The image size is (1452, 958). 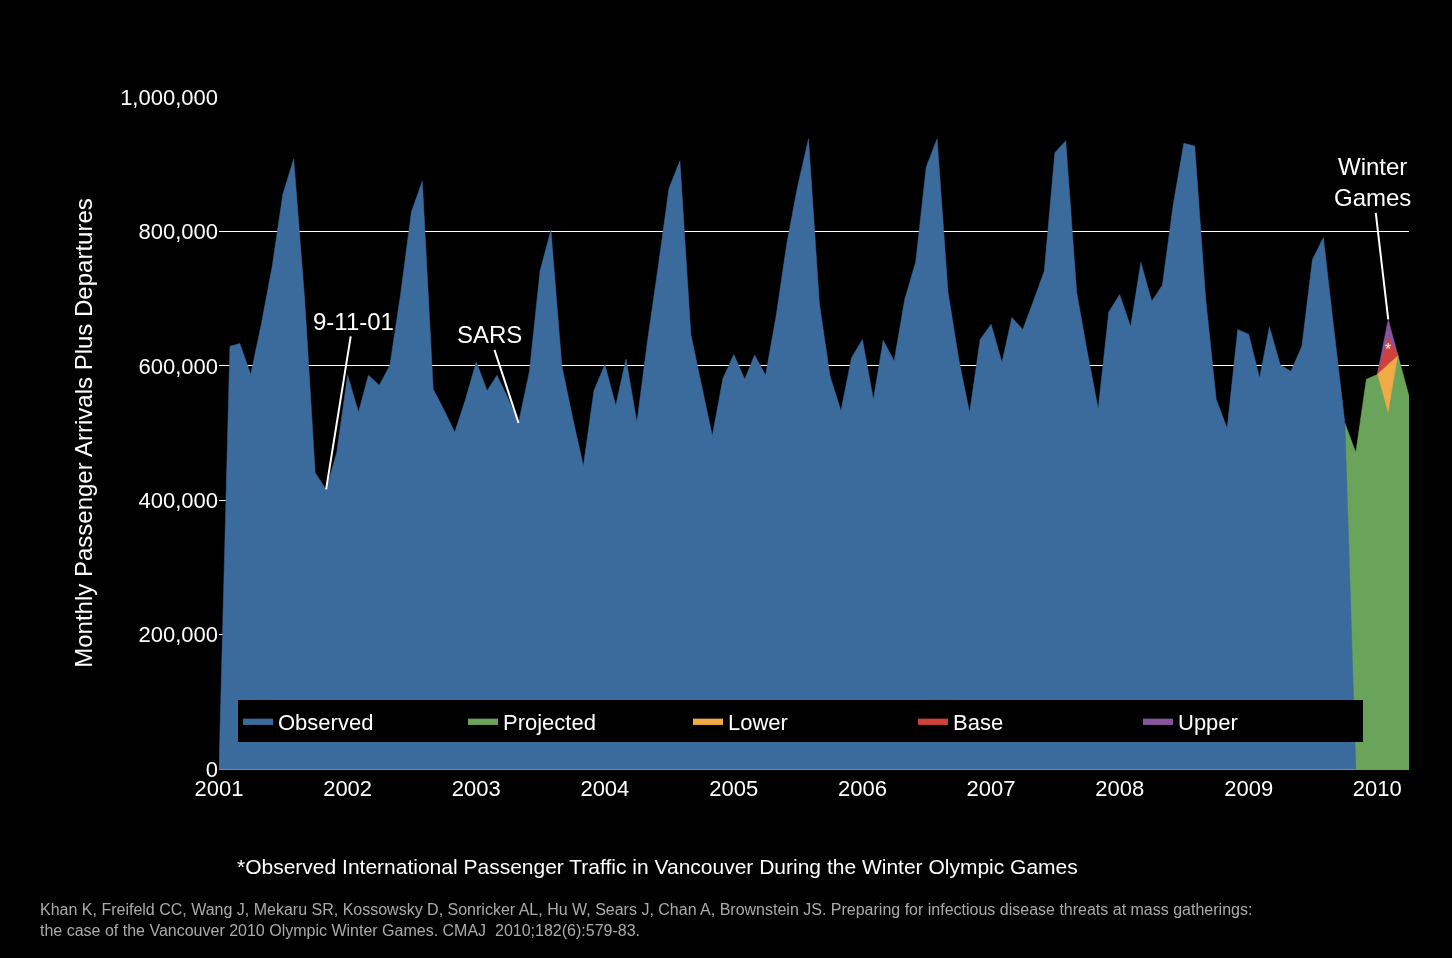 I want to click on annotation: Winter Games, so click(x=1373, y=182).